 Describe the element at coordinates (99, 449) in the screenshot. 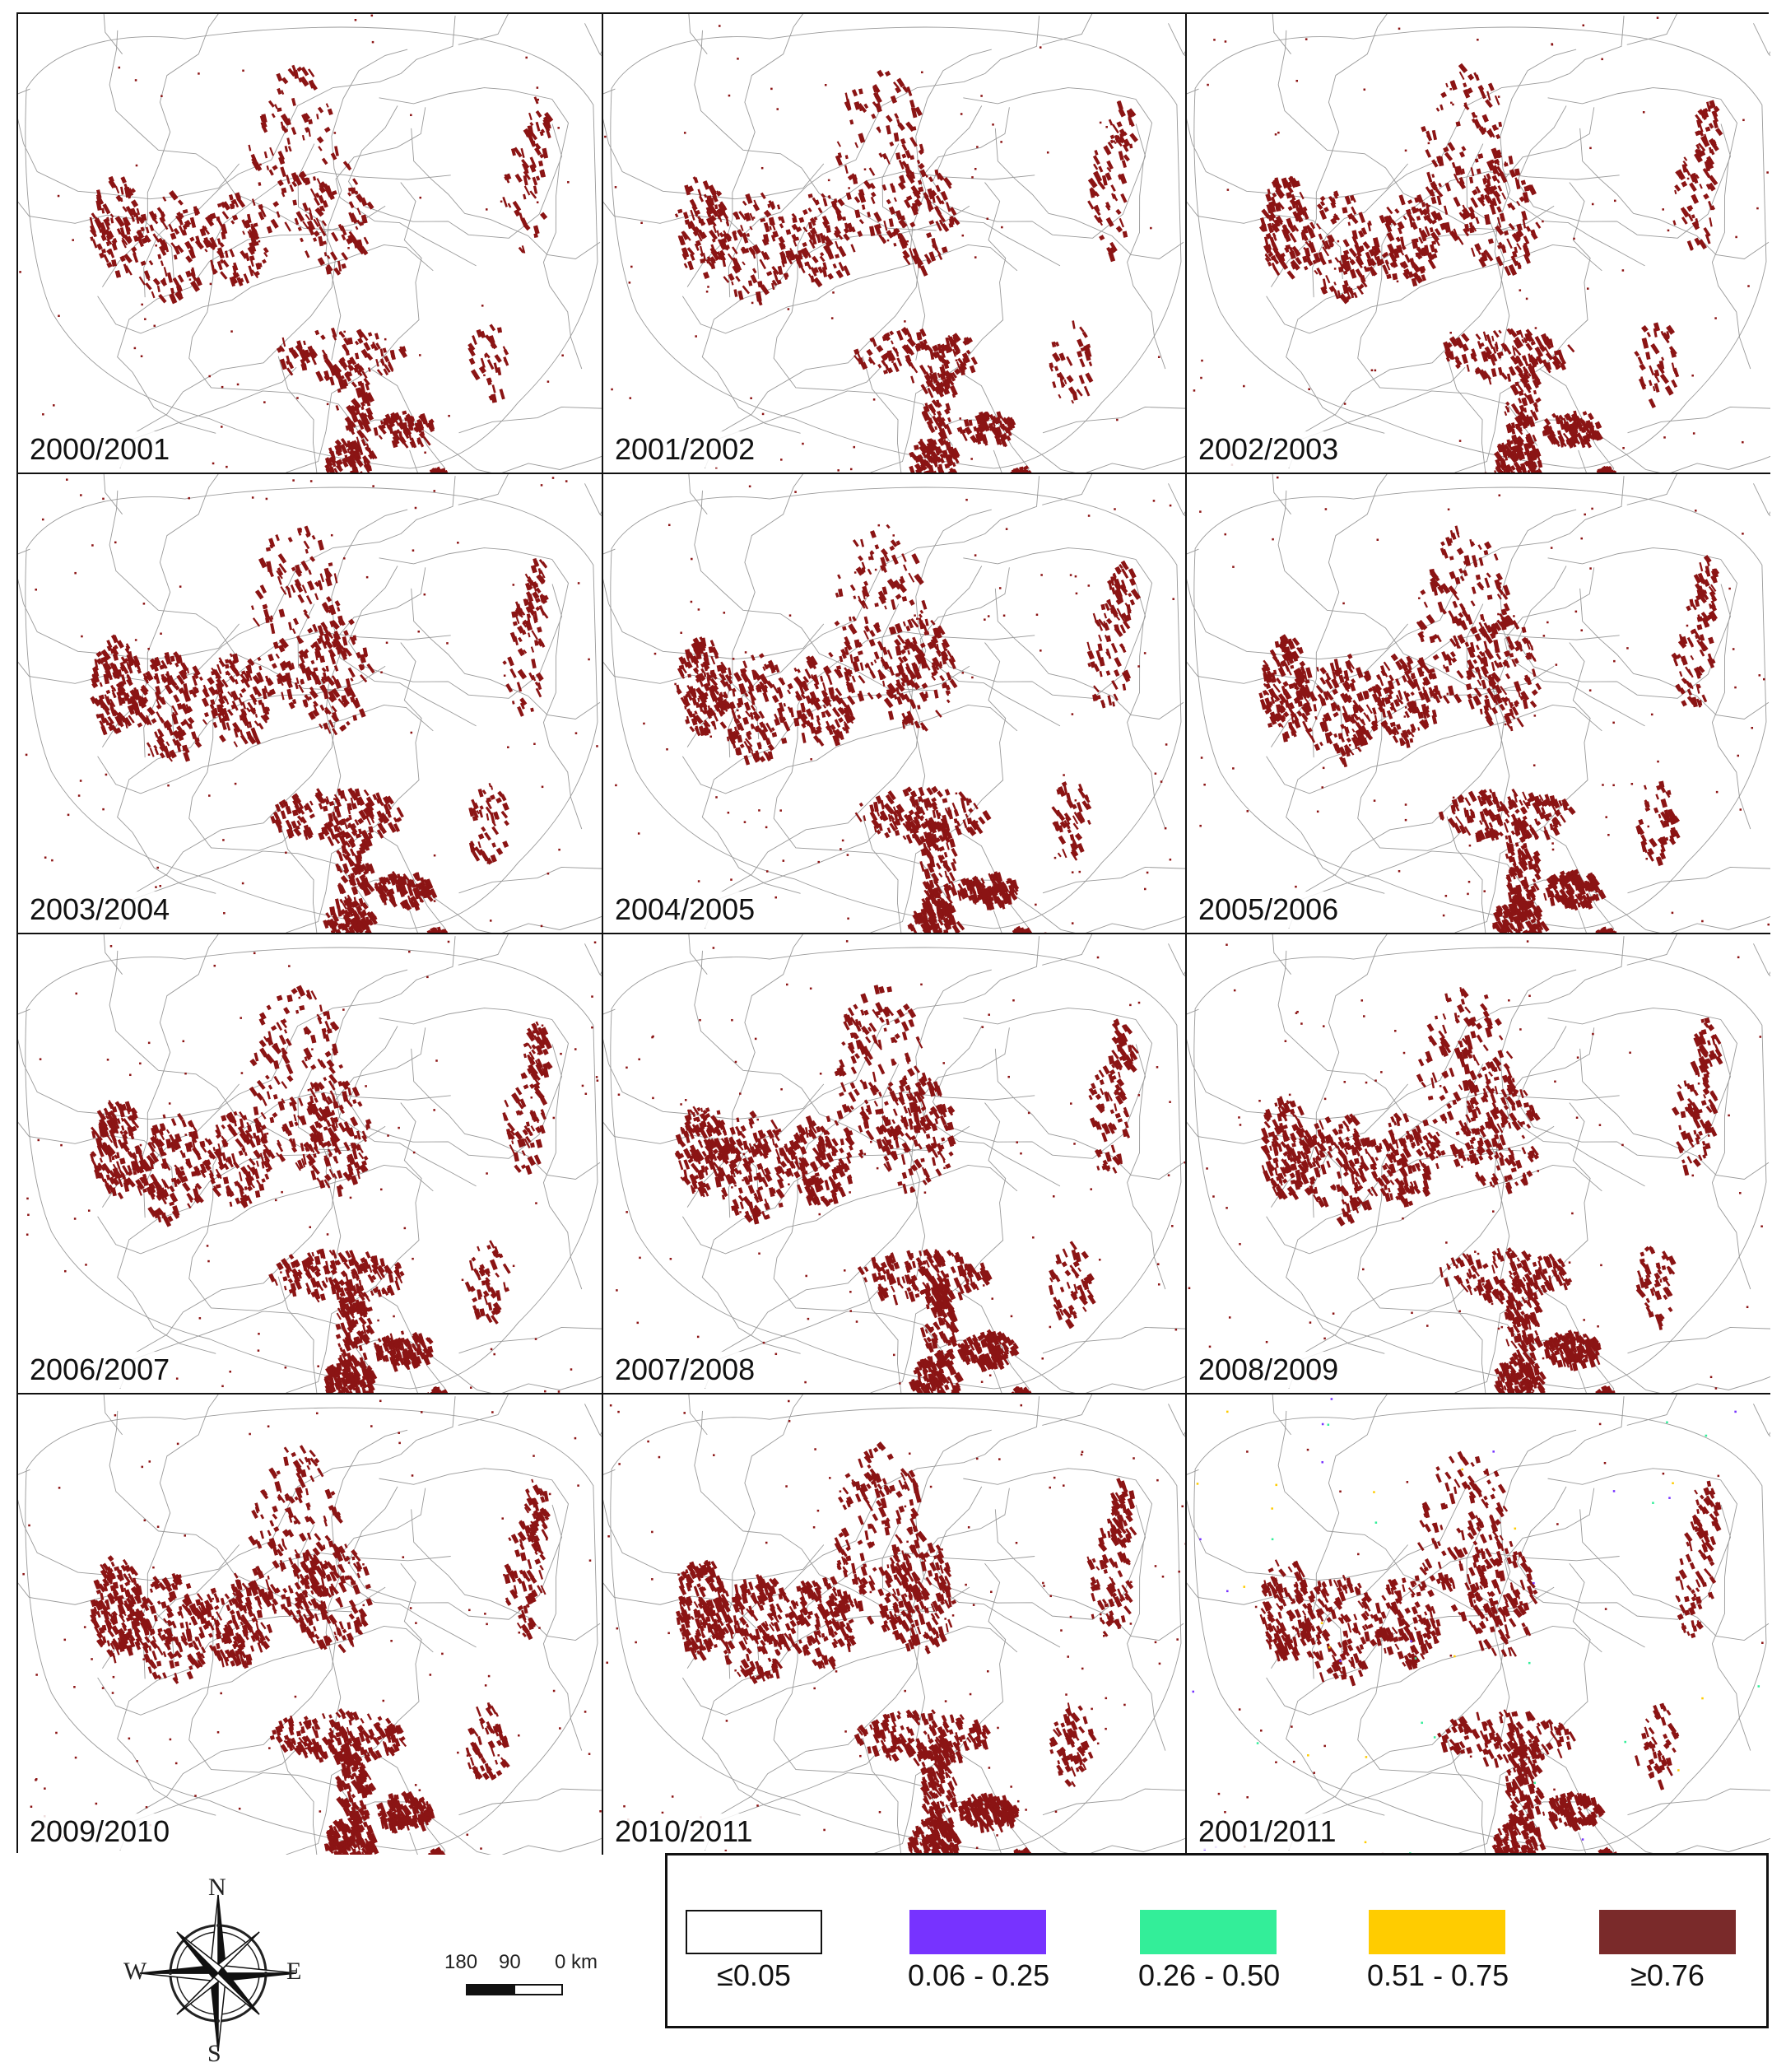

I see `panel-year-label: 2000/2001` at that location.